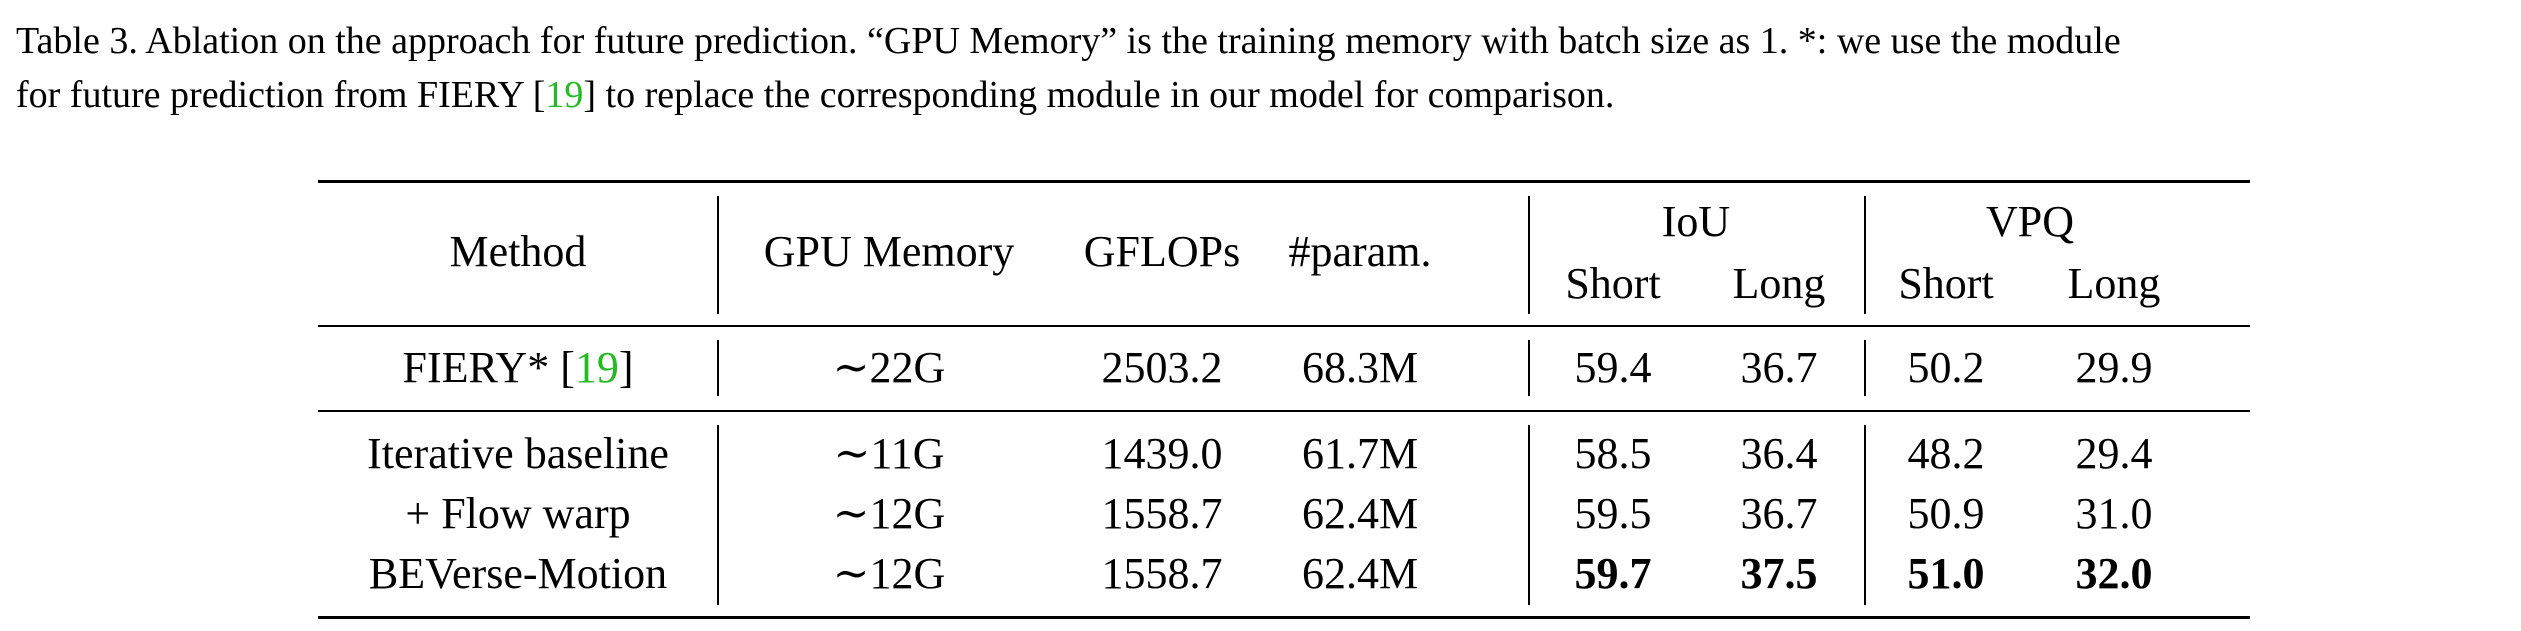 This screenshot has width=2521, height=631. What do you see at coordinates (488, 367) in the screenshot?
I see `row-fiery-method-name: FIERY* [` at bounding box center [488, 367].